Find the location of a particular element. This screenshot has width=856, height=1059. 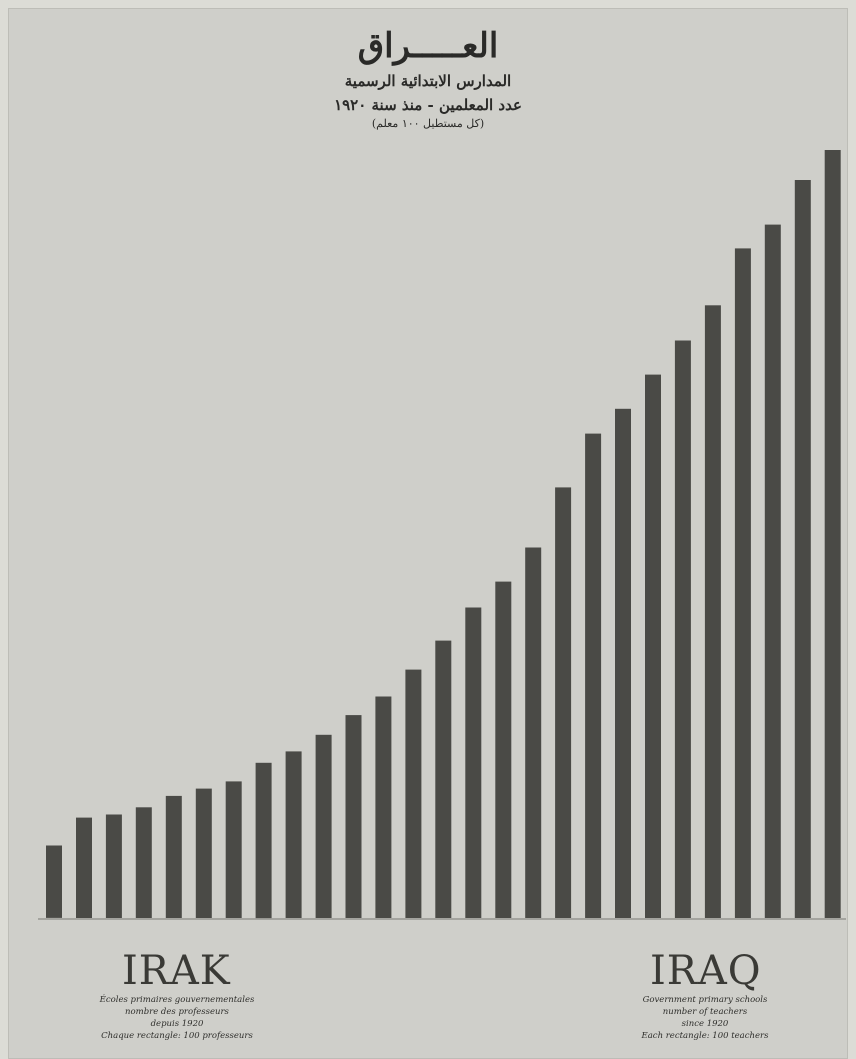

arabic-subtitle-2: عدد المعلمين - منذ سنة ١٩٢٠ is located at coordinates (428, 105).